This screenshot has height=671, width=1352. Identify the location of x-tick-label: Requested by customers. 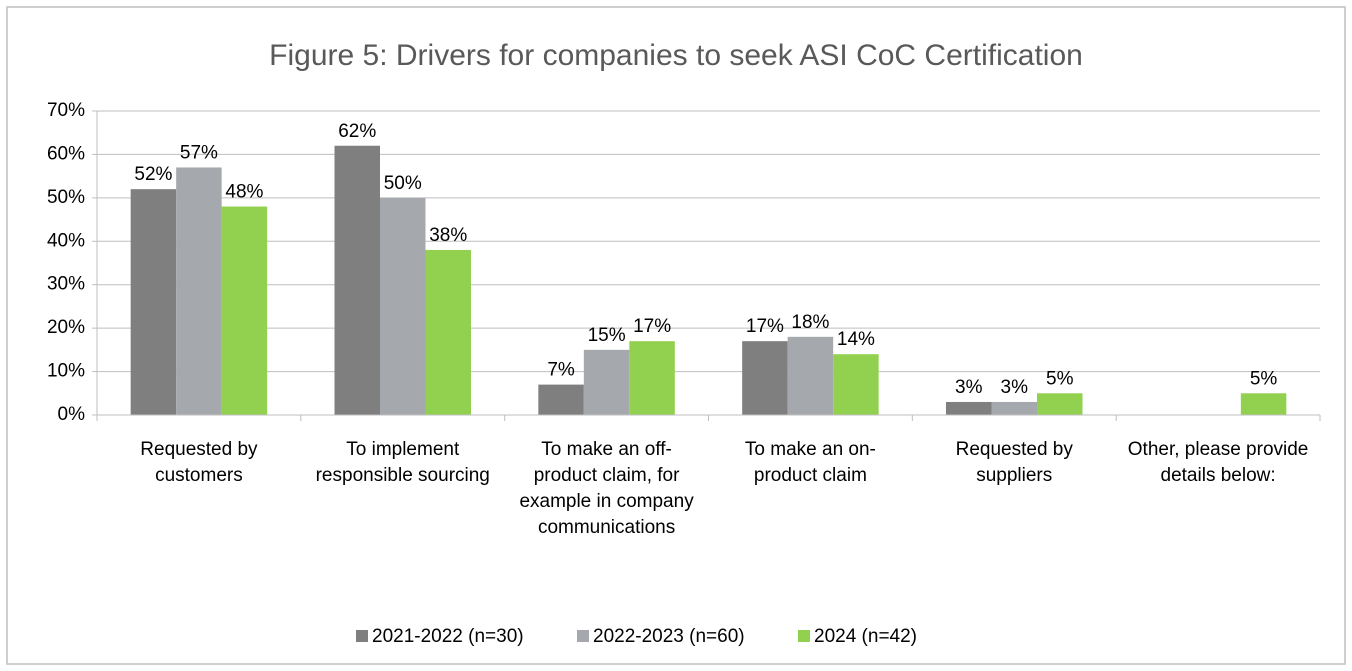
(199, 462).